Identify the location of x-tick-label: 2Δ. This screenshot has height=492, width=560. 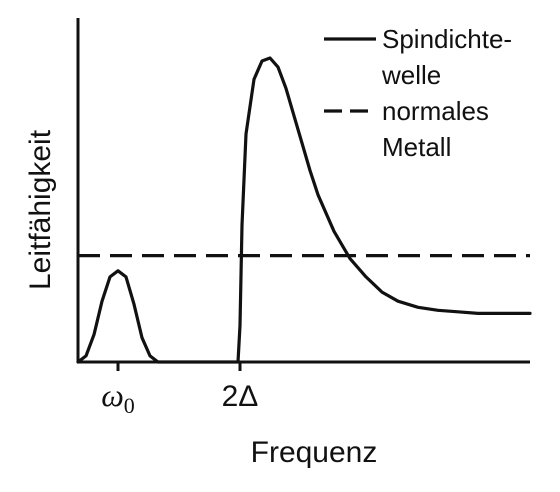
(240, 396).